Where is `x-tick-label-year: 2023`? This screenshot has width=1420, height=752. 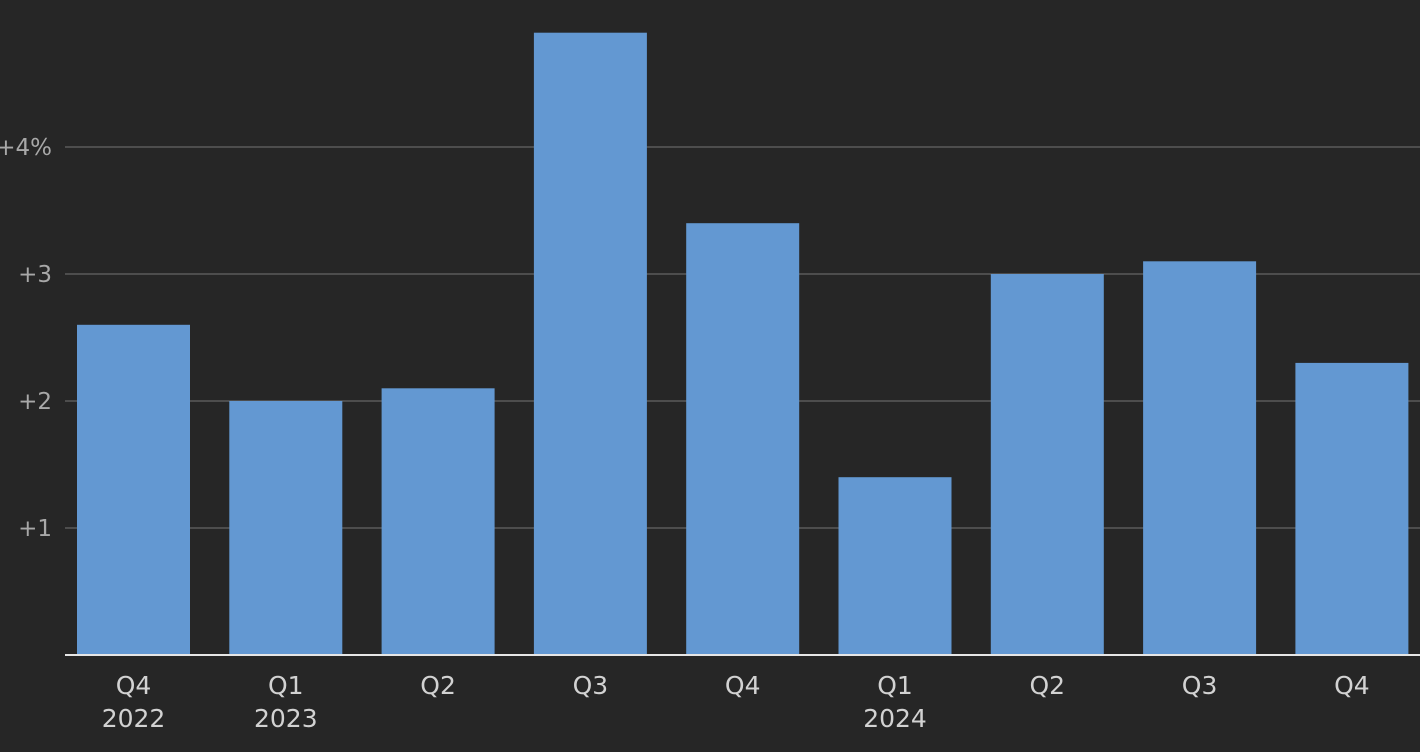
x-tick-label-year: 2023 is located at coordinates (286, 718).